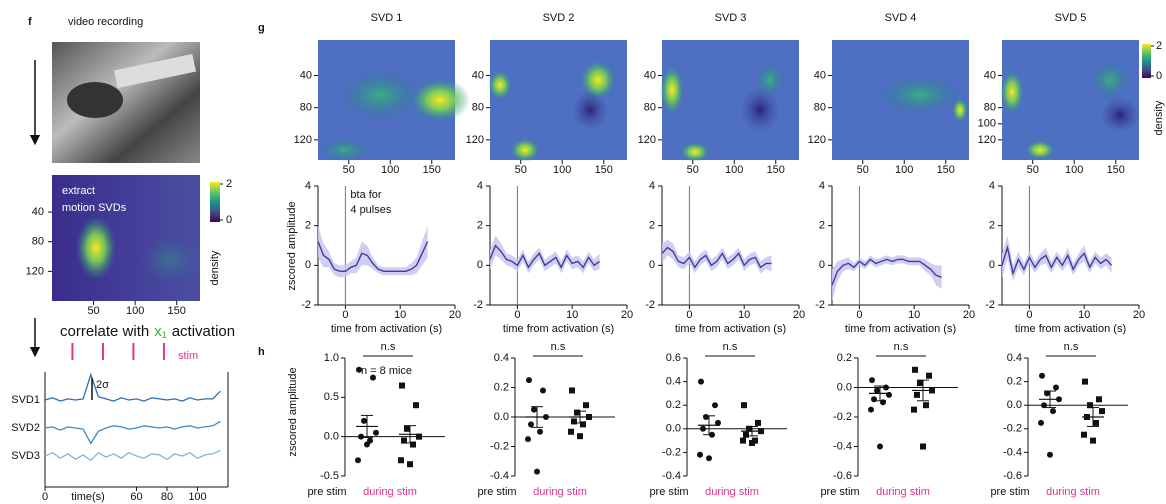 This screenshot has width=1166, height=504. I want to click on y-tick-label: -0.6, so click(842, 476).